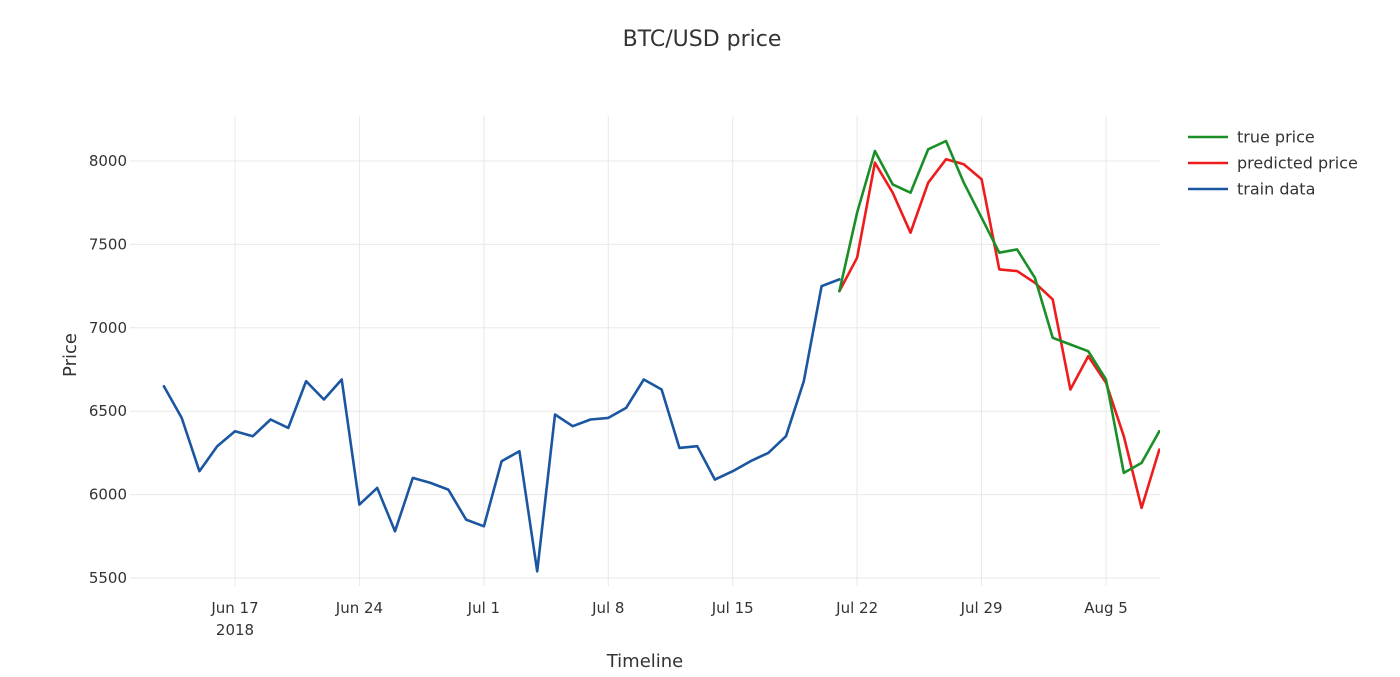  I want to click on legend-item-true-price: true price, so click(1251, 137).